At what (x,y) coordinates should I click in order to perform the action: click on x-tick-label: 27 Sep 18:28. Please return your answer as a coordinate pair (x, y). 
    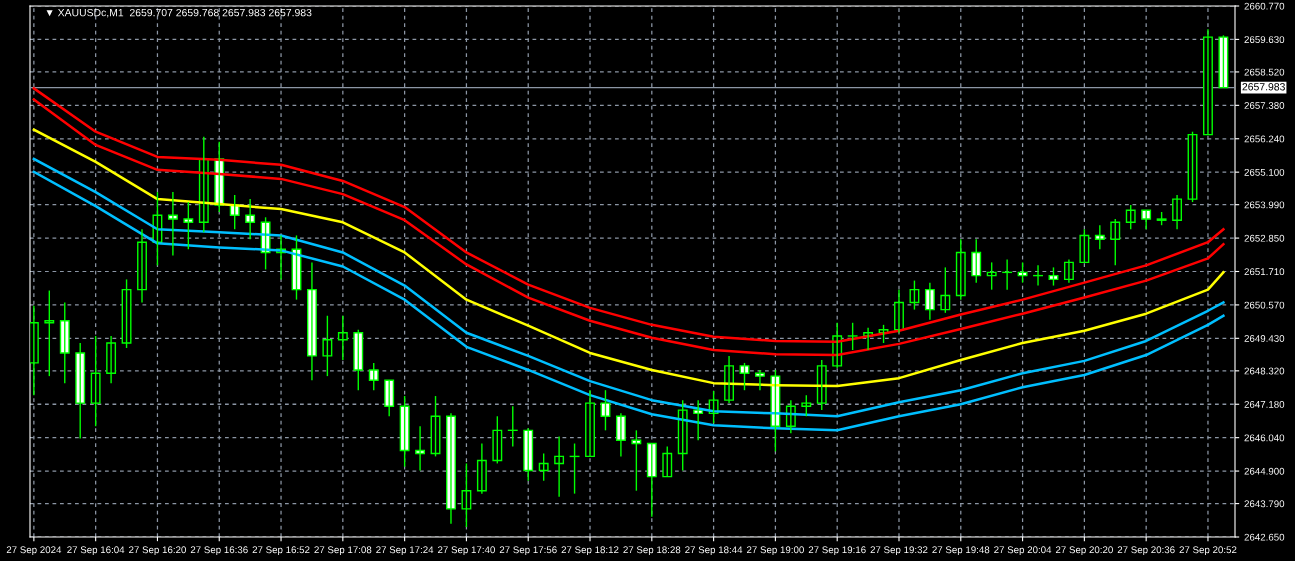
    Looking at the image, I should click on (652, 551).